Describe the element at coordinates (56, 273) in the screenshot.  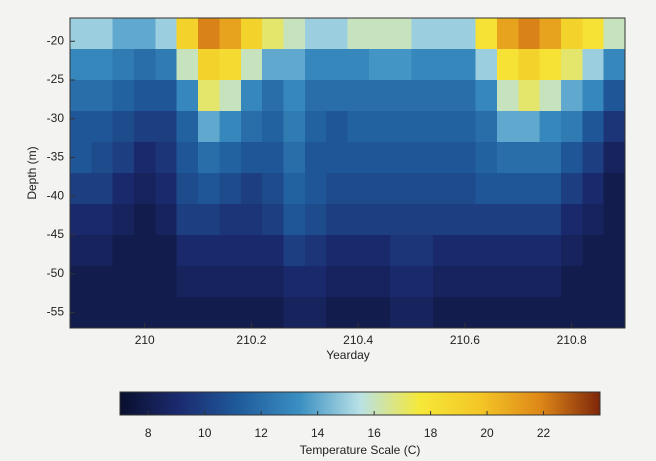
I see `y-tick-label: -50` at that location.